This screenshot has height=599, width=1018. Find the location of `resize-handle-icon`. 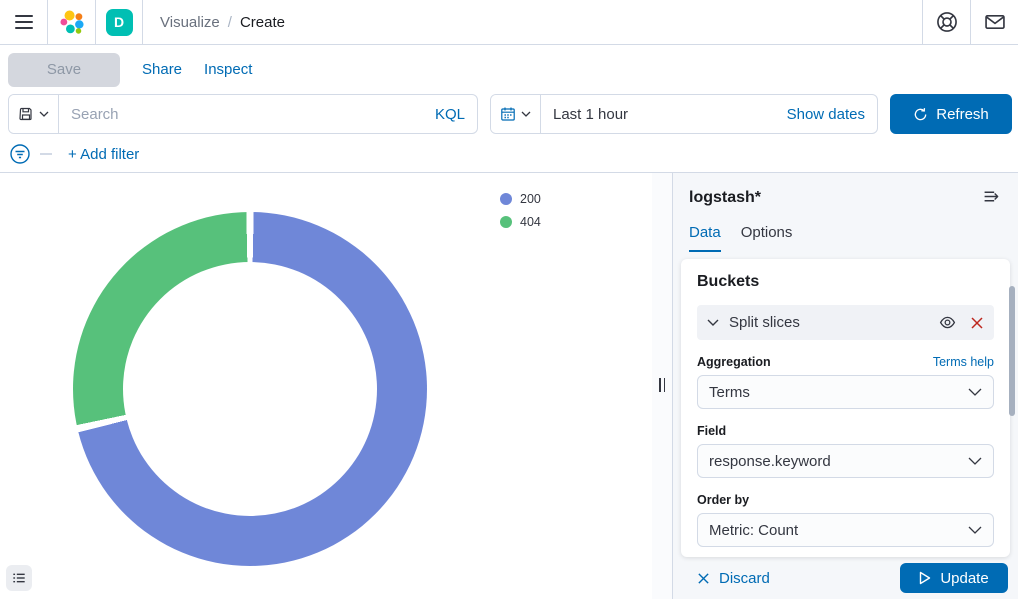

resize-handle-icon is located at coordinates (662, 385).